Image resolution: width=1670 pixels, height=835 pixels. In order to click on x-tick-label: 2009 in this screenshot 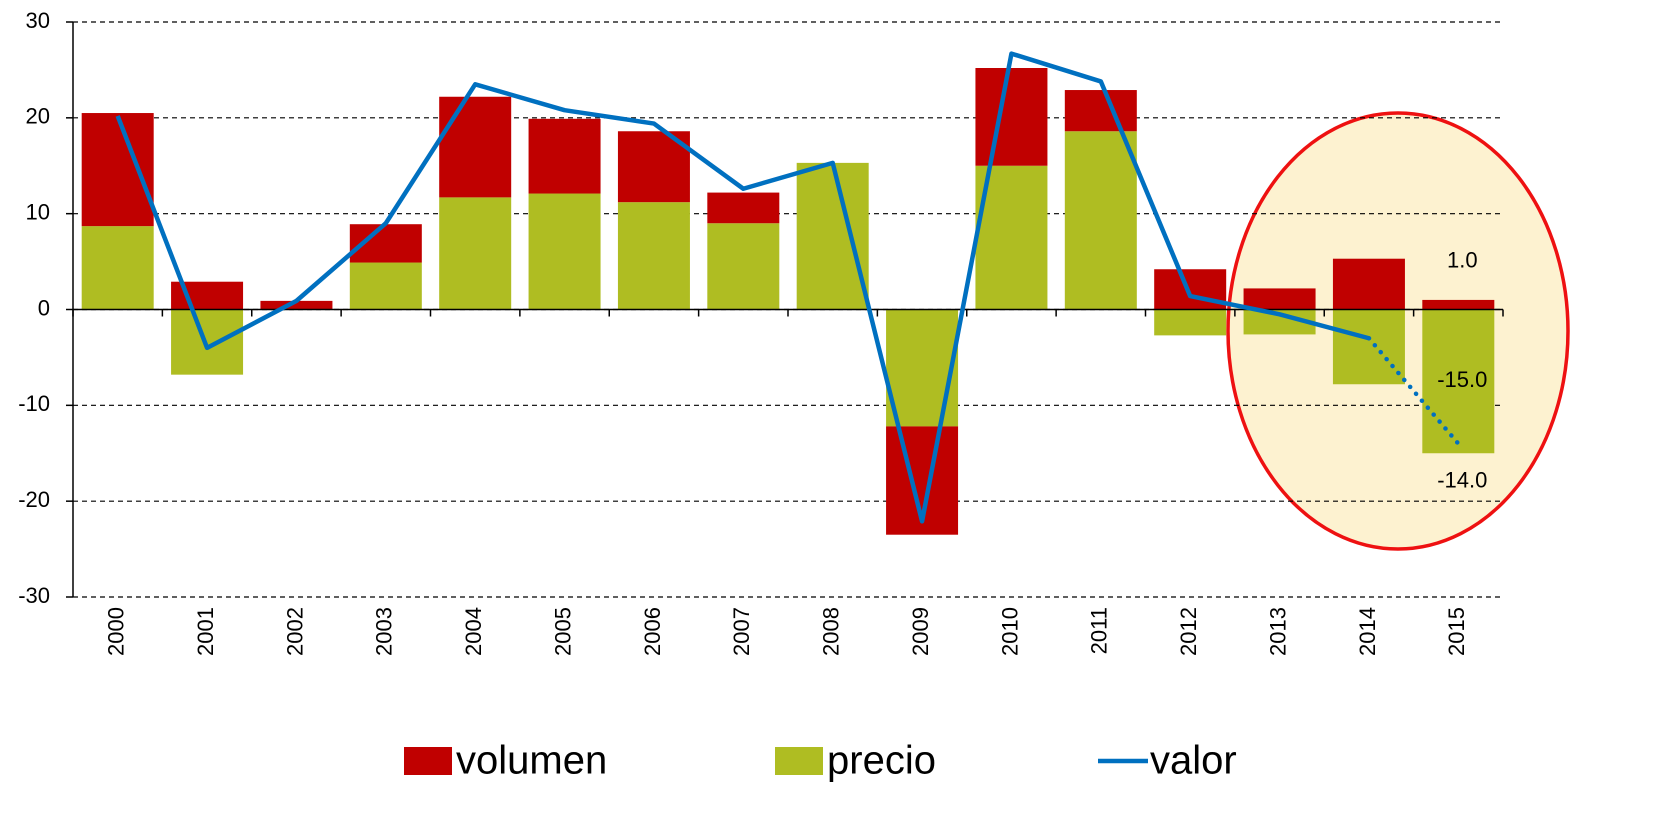, I will do `click(920, 631)`.